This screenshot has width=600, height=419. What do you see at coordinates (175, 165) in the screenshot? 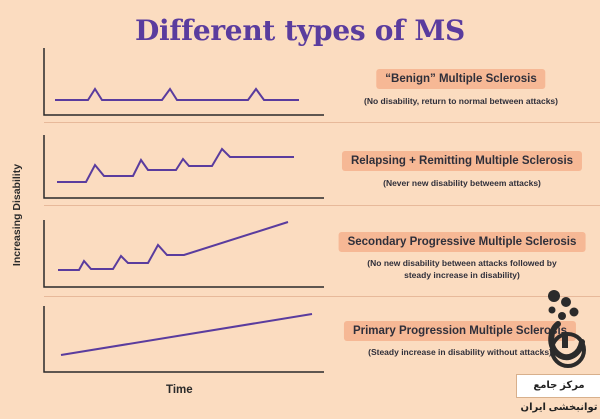
I see `relapsing-remitting-course-line` at bounding box center [175, 165].